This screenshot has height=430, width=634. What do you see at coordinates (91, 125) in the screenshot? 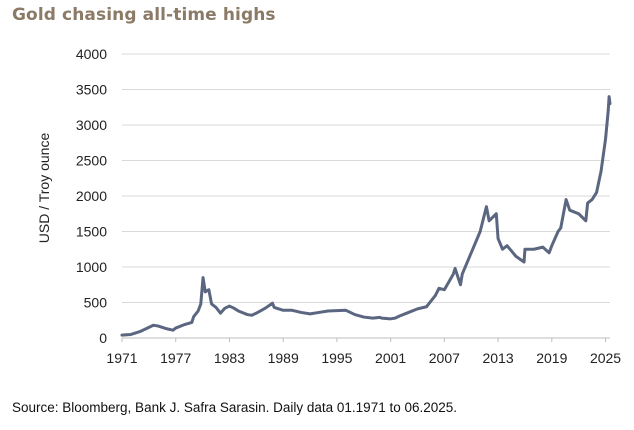
I see `y-tick-label: 3000` at bounding box center [91, 125].